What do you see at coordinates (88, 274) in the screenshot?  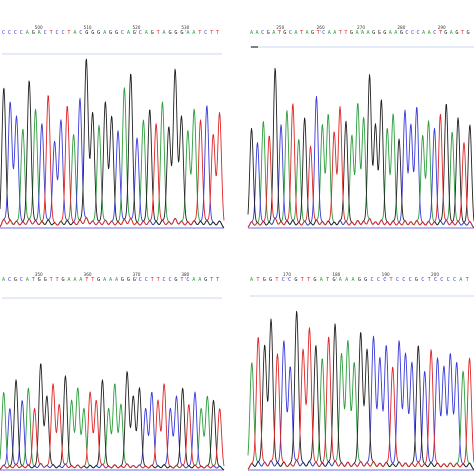 I see `panel-3-position-label: 360` at bounding box center [88, 274].